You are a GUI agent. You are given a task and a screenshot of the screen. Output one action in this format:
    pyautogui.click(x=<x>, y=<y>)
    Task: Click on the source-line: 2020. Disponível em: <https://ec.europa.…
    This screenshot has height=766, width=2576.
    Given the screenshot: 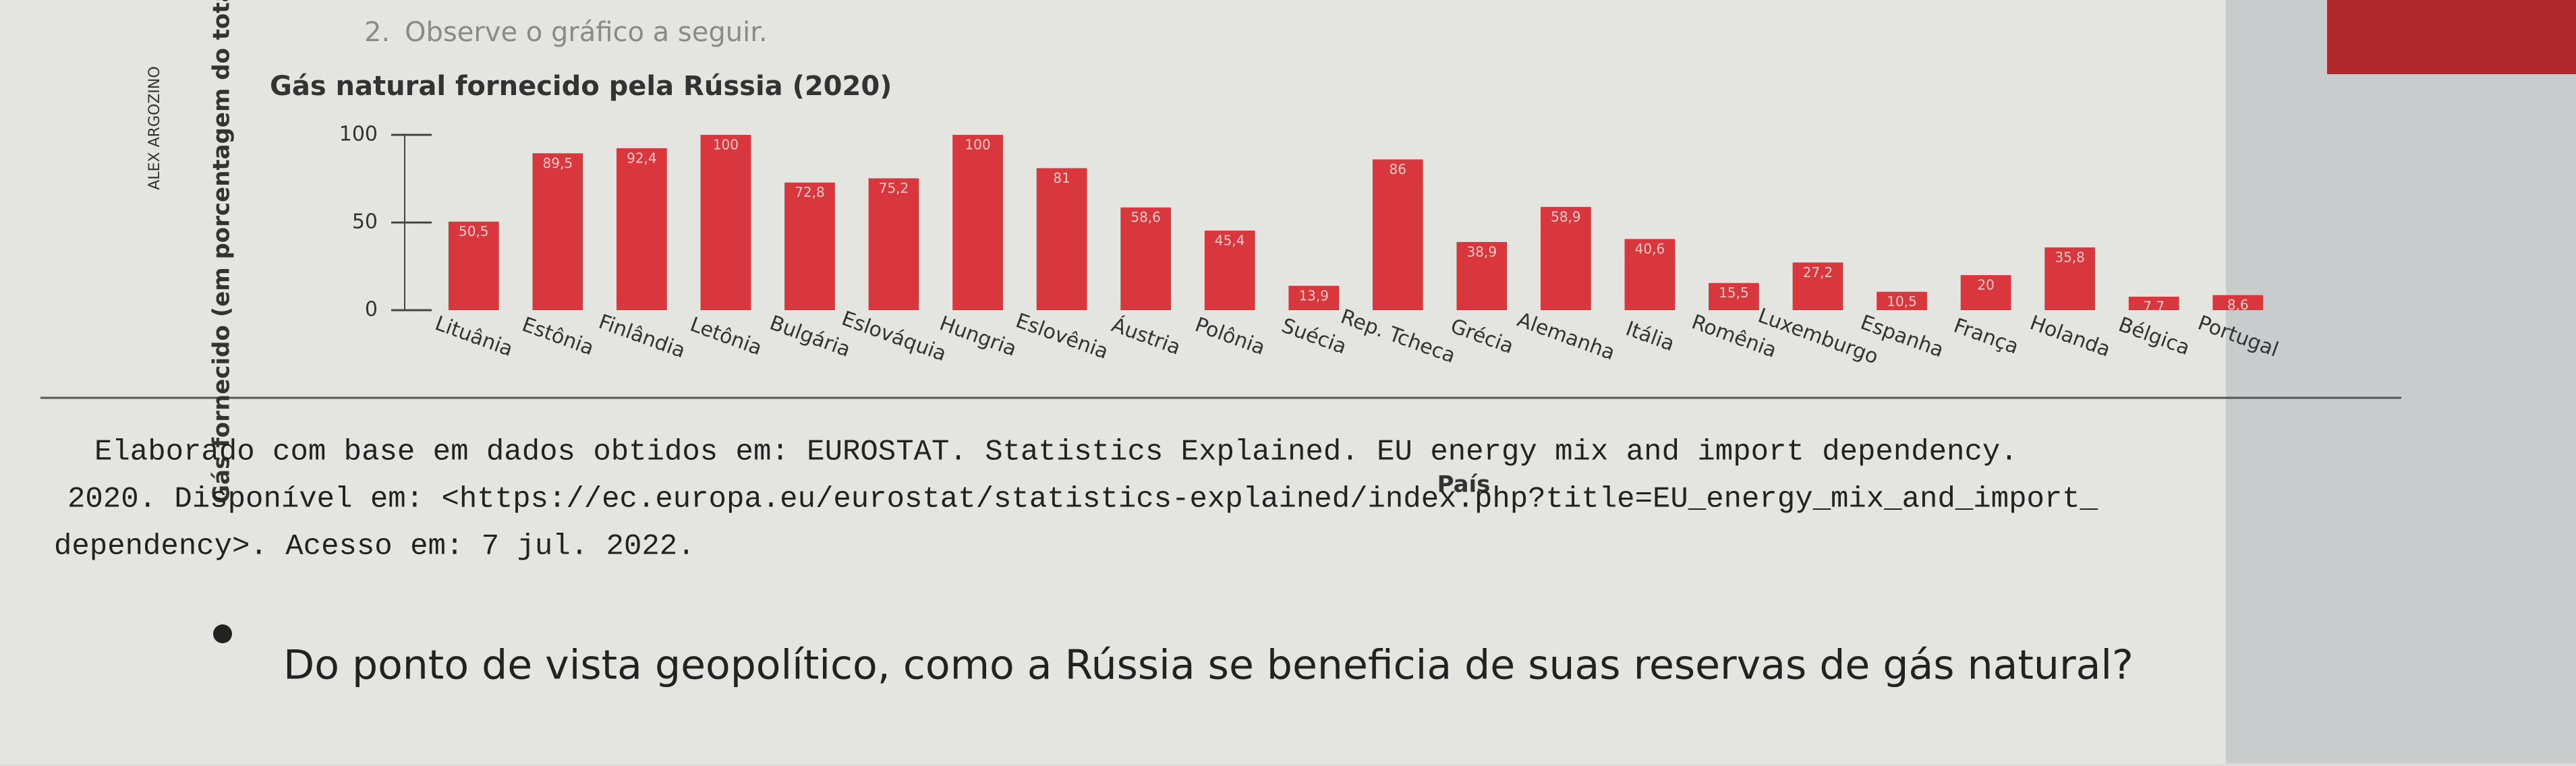 What is the action you would take?
    pyautogui.click(x=1082, y=500)
    